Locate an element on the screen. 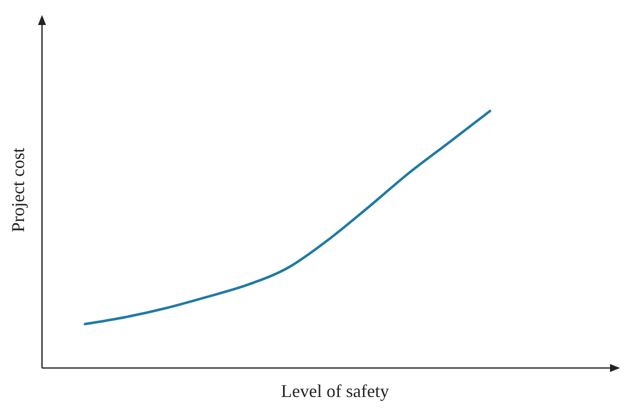 This screenshot has height=408, width=624. y-axis-title: Project cost is located at coordinates (18, 190).